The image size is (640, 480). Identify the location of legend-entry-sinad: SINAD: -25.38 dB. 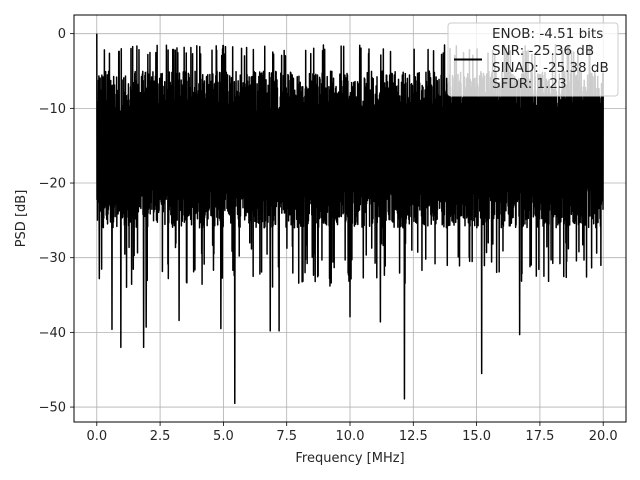
(550, 68).